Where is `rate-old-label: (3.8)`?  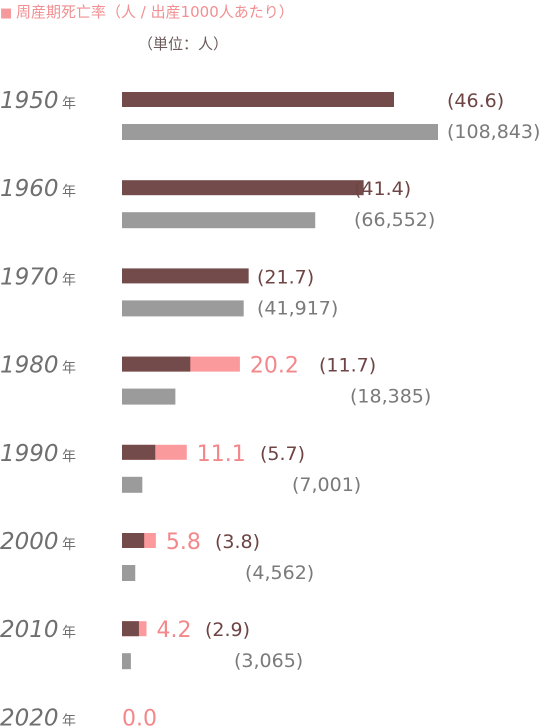 rate-old-label: (3.8) is located at coordinates (237, 542).